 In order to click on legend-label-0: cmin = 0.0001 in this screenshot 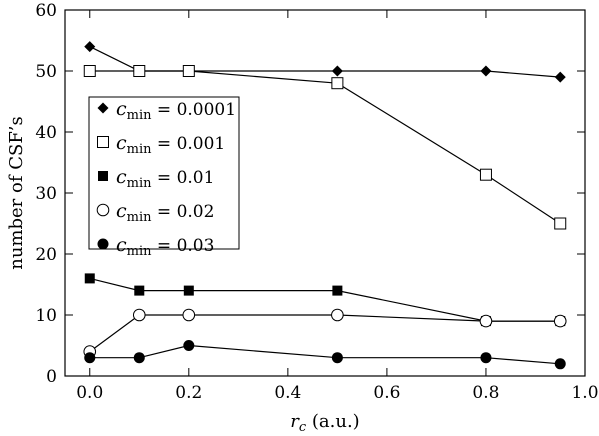, I will do `click(176, 110)`.